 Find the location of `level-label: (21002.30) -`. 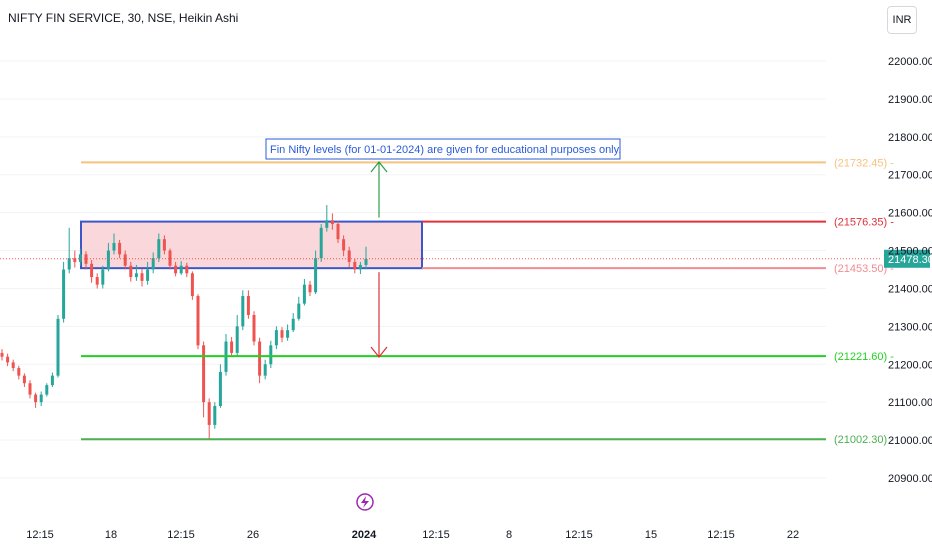

level-label: (21002.30) - is located at coordinates (864, 440).